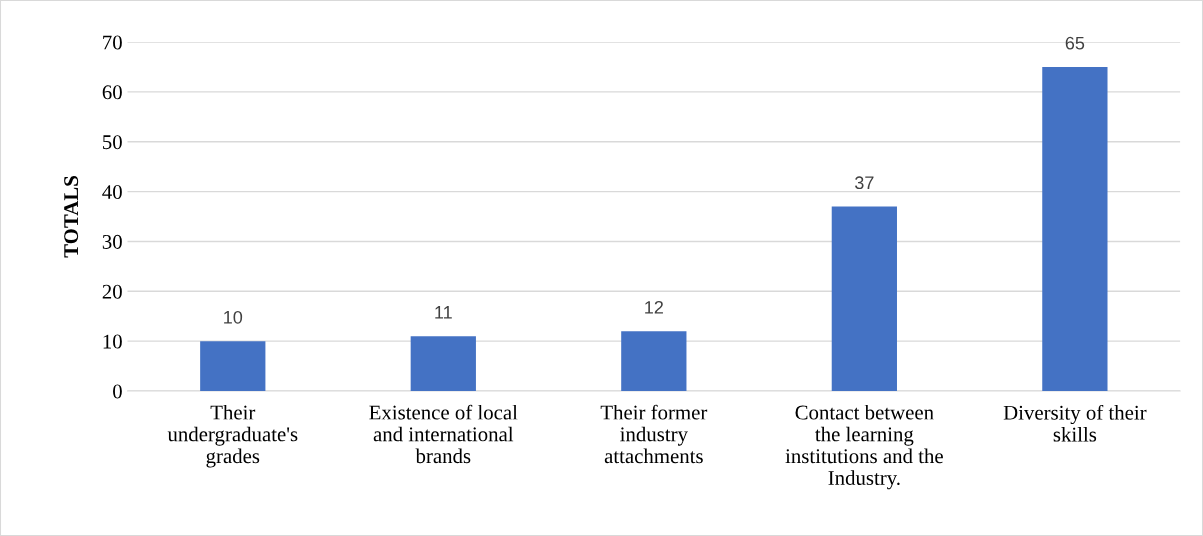  What do you see at coordinates (117, 391) in the screenshot?
I see `y-tick-label: 0` at bounding box center [117, 391].